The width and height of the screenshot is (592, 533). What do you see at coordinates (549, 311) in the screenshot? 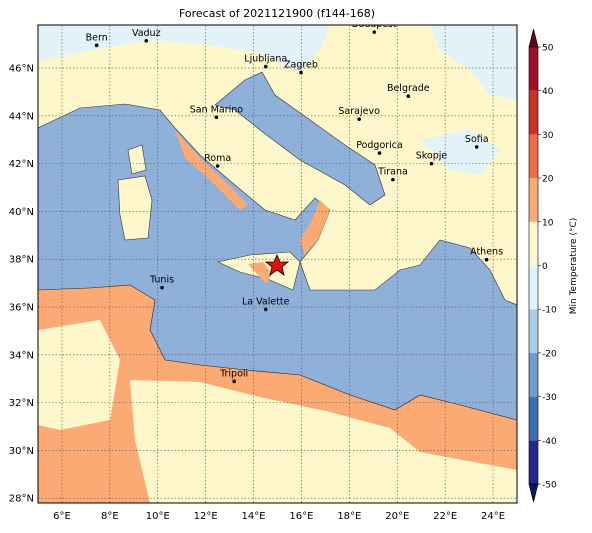
I see `colorbar-tick-label: -10` at bounding box center [549, 311].